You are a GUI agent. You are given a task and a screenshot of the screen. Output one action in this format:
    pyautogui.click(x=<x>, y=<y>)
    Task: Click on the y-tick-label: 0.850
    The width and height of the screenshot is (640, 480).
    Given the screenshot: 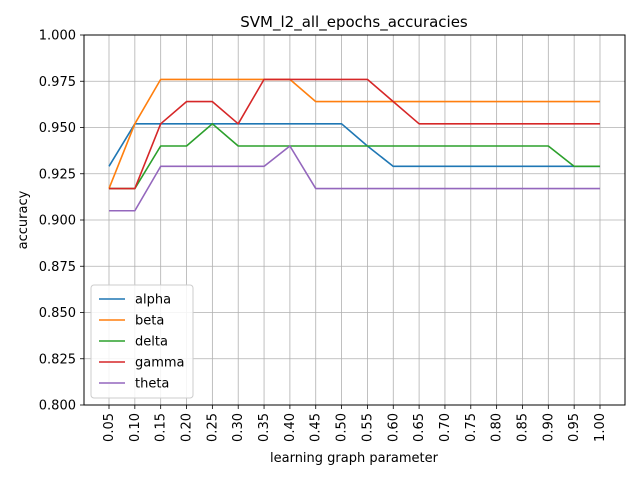 What is the action you would take?
    pyautogui.click(x=57, y=313)
    